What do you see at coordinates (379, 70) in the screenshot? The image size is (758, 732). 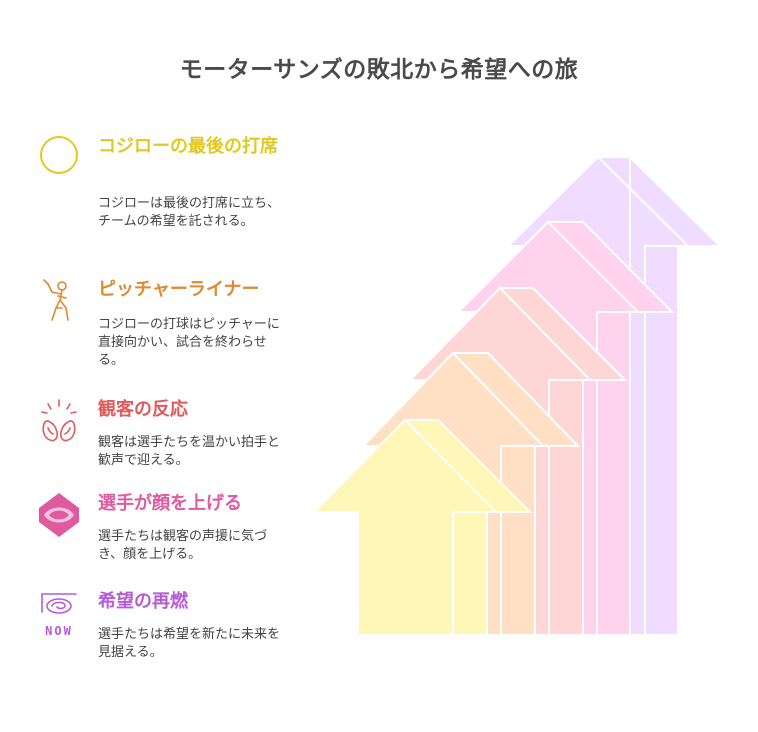 I see `diagram-title: モーターサンズの敗北から希望への旅` at bounding box center [379, 70].